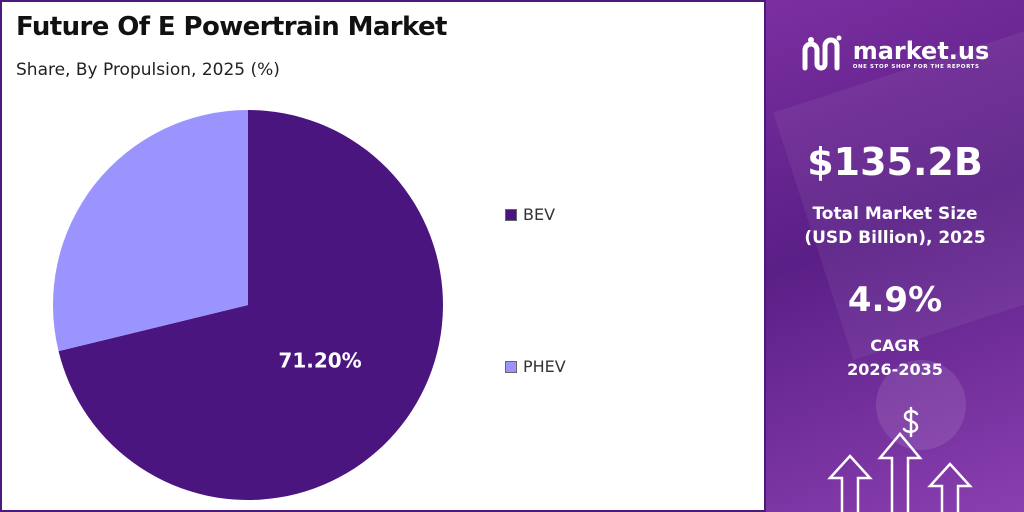 The image size is (1024, 512). Describe the element at coordinates (921, 51) in the screenshot. I see `brand-name: market.us` at that location.